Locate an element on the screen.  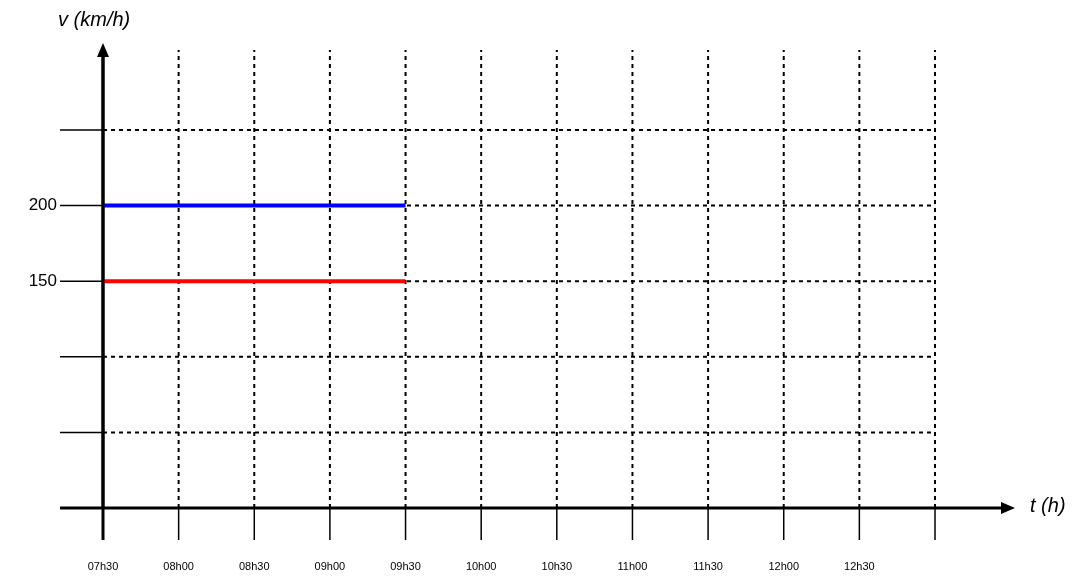
y-tick-label: 150 is located at coordinates (42, 280).